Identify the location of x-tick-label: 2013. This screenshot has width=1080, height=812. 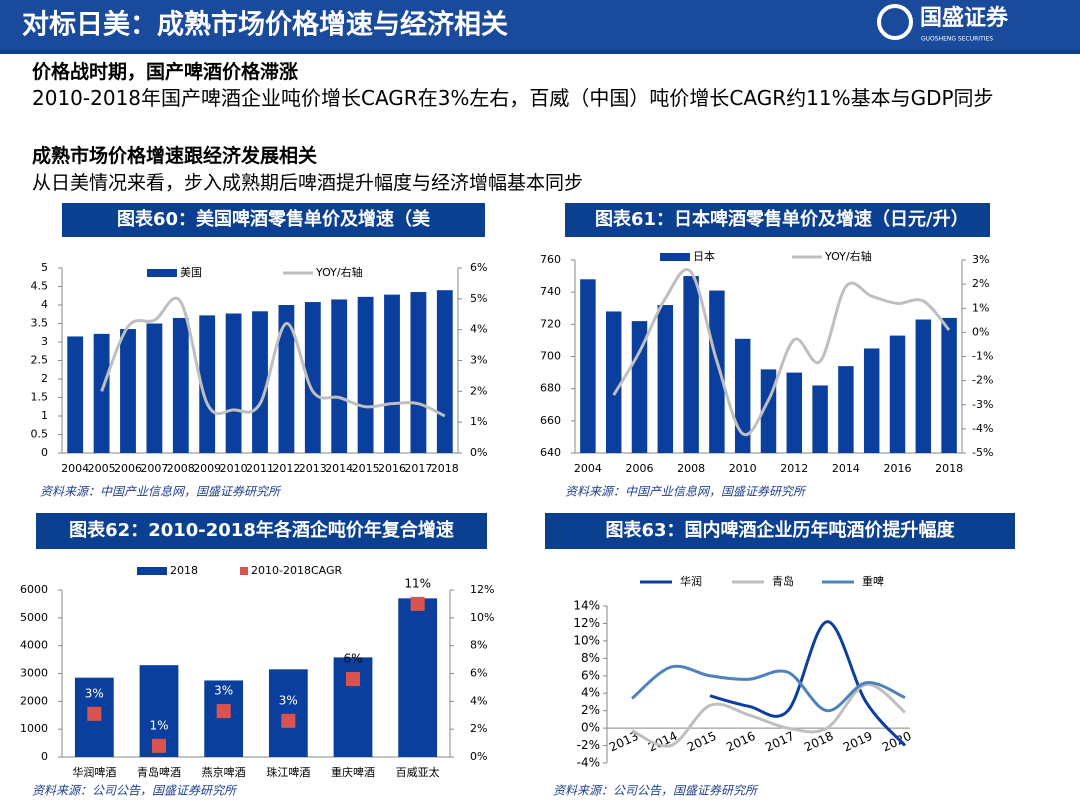
(313, 468).